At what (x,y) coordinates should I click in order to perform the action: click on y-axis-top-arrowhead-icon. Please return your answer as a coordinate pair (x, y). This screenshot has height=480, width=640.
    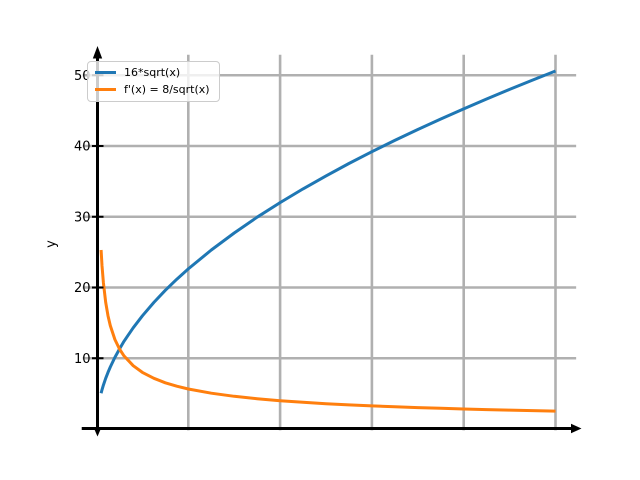
    Looking at the image, I should click on (97, 52).